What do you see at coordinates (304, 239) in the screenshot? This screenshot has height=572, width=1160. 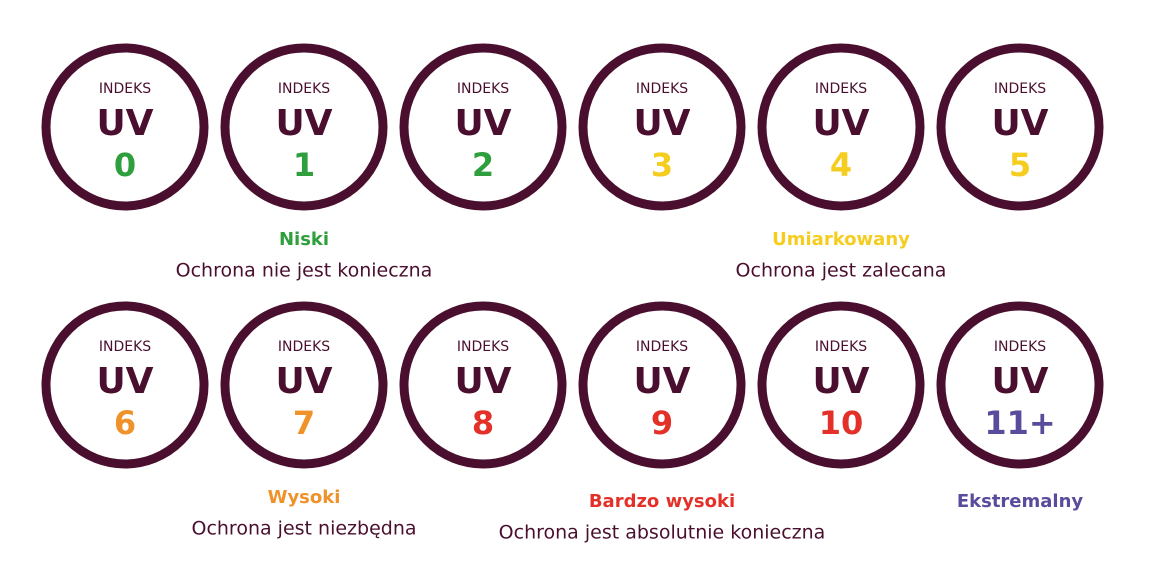 I see `group-title: Niski` at bounding box center [304, 239].